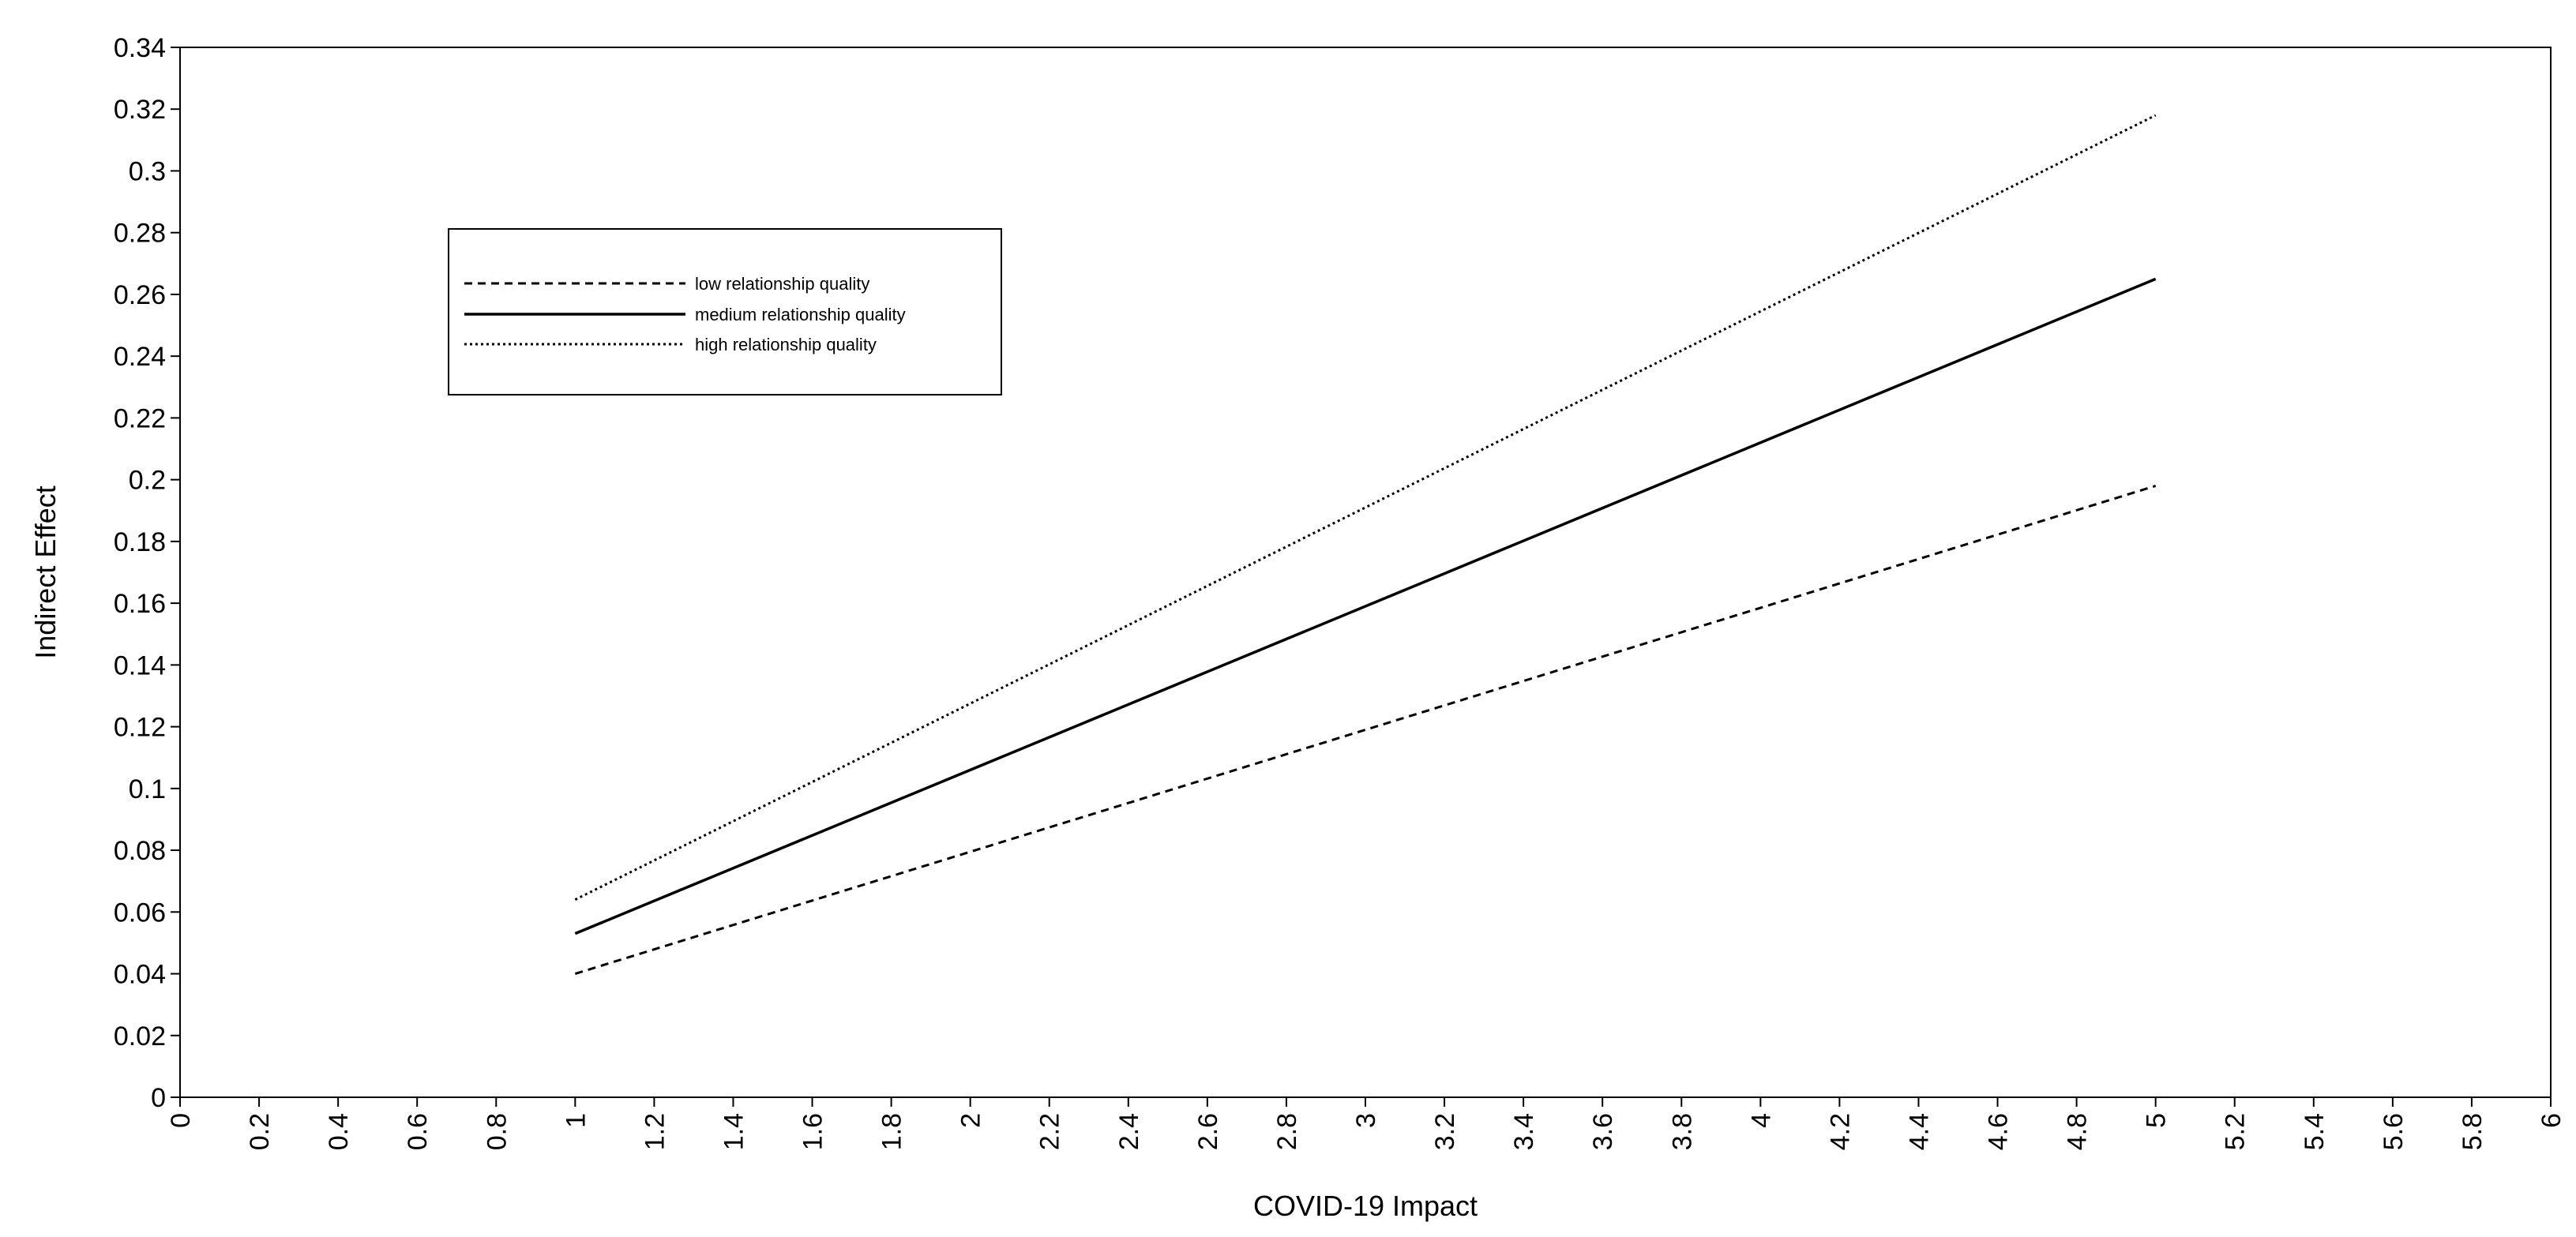 This screenshot has height=1237, width=2576. Describe the element at coordinates (1682, 1131) in the screenshot. I see `x-tick-label: 3.8` at that location.